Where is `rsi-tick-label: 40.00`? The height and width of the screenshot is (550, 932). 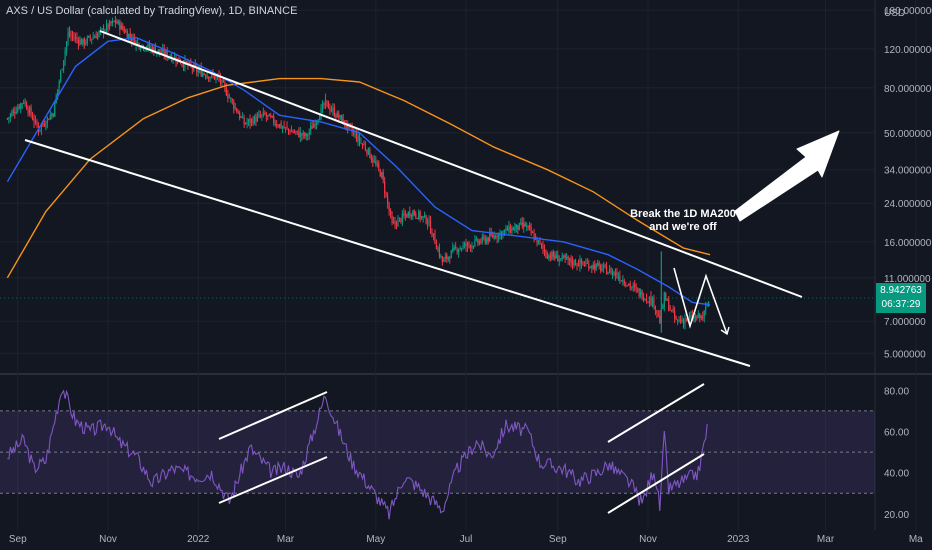 rsi-tick-label: 40.00 is located at coordinates (896, 474).